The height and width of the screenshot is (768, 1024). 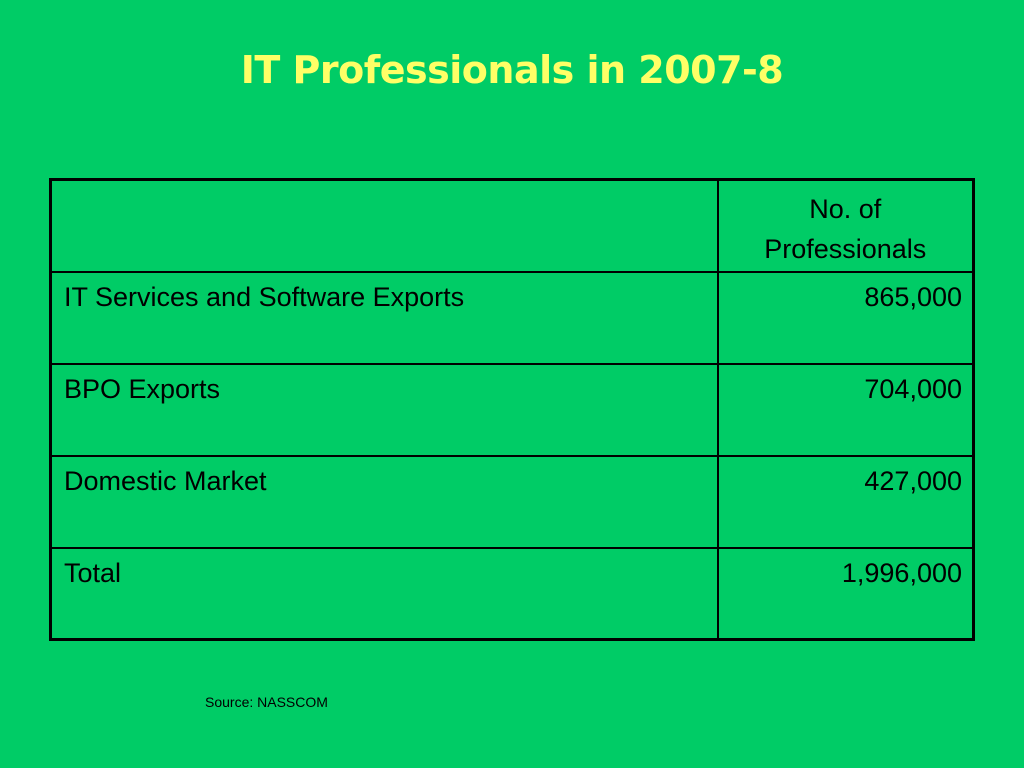 What do you see at coordinates (384, 501) in the screenshot?
I see `row-label: Domestic Market` at bounding box center [384, 501].